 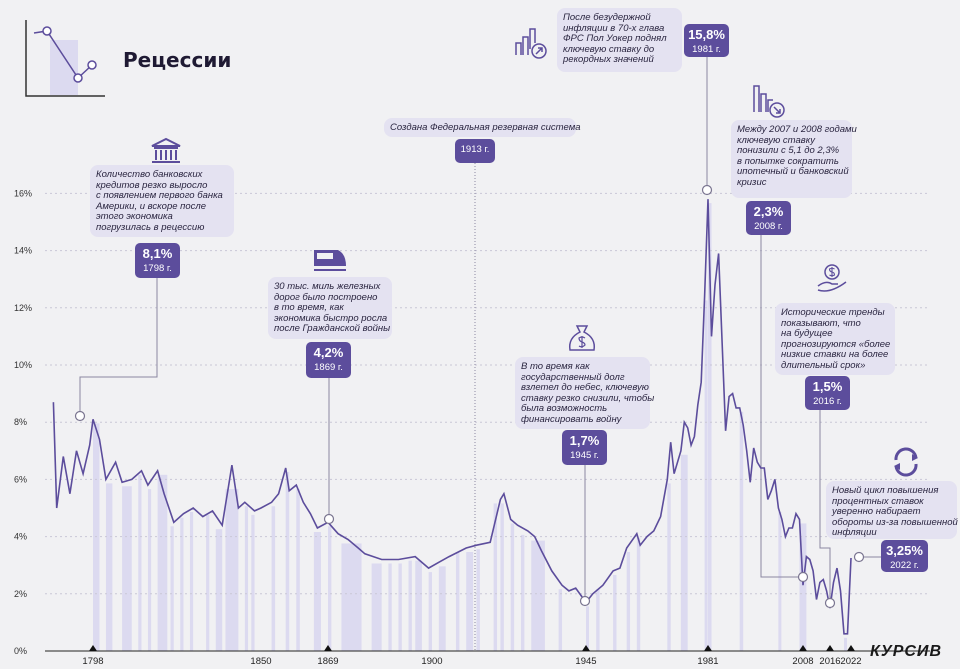 I want to click on annotation-badge: 4,2% 1869 г., so click(x=328, y=360).